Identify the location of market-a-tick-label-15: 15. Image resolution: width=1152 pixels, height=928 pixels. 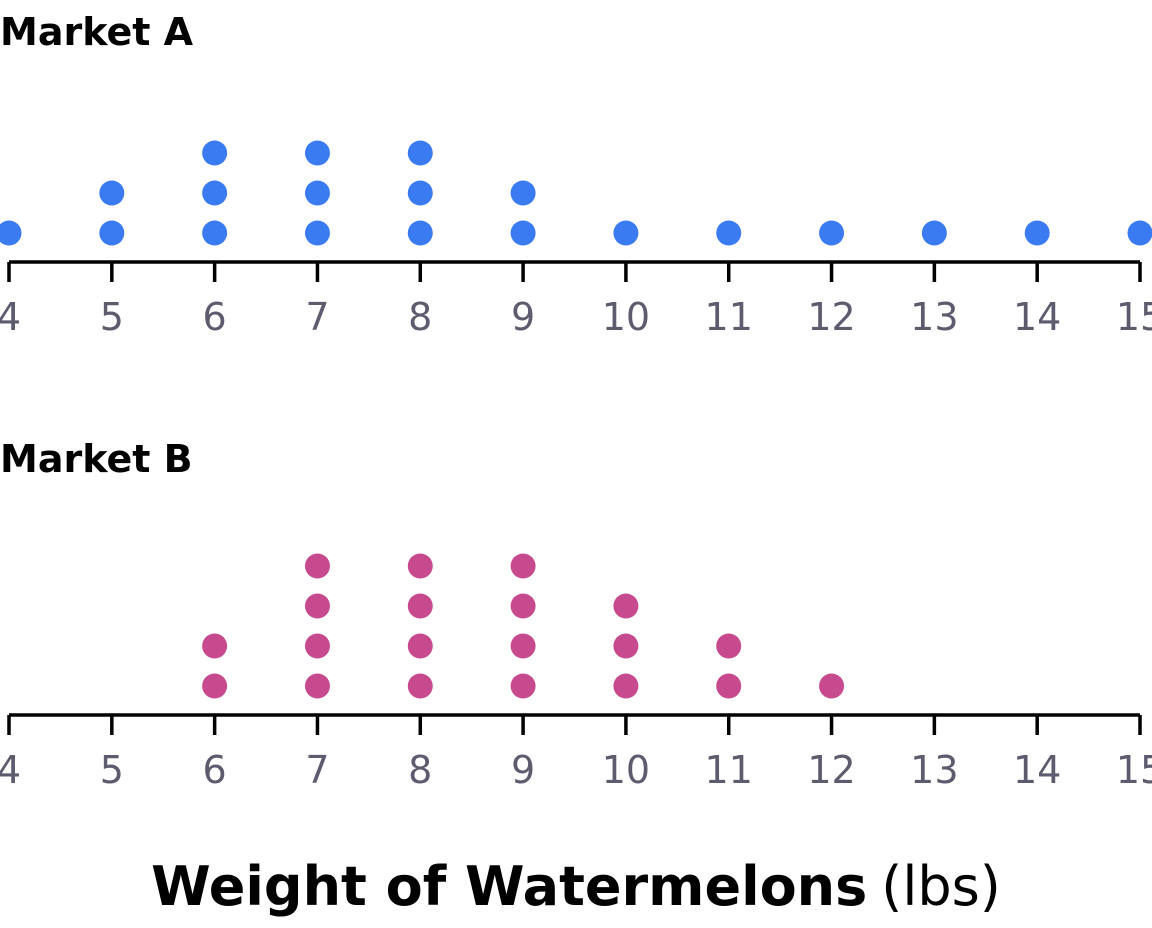
(1134, 317).